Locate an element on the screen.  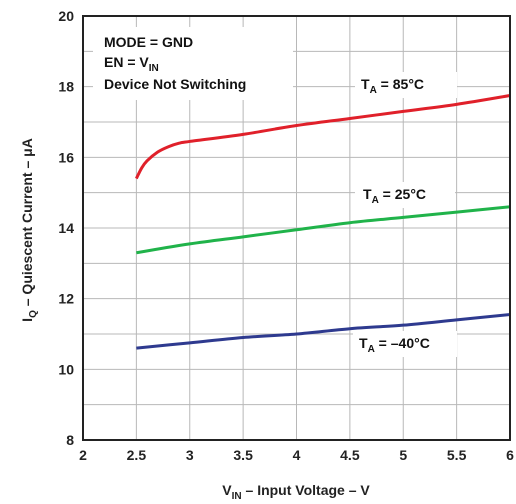
series-label-minus40c: TA = –40°C is located at coordinates (394, 345).